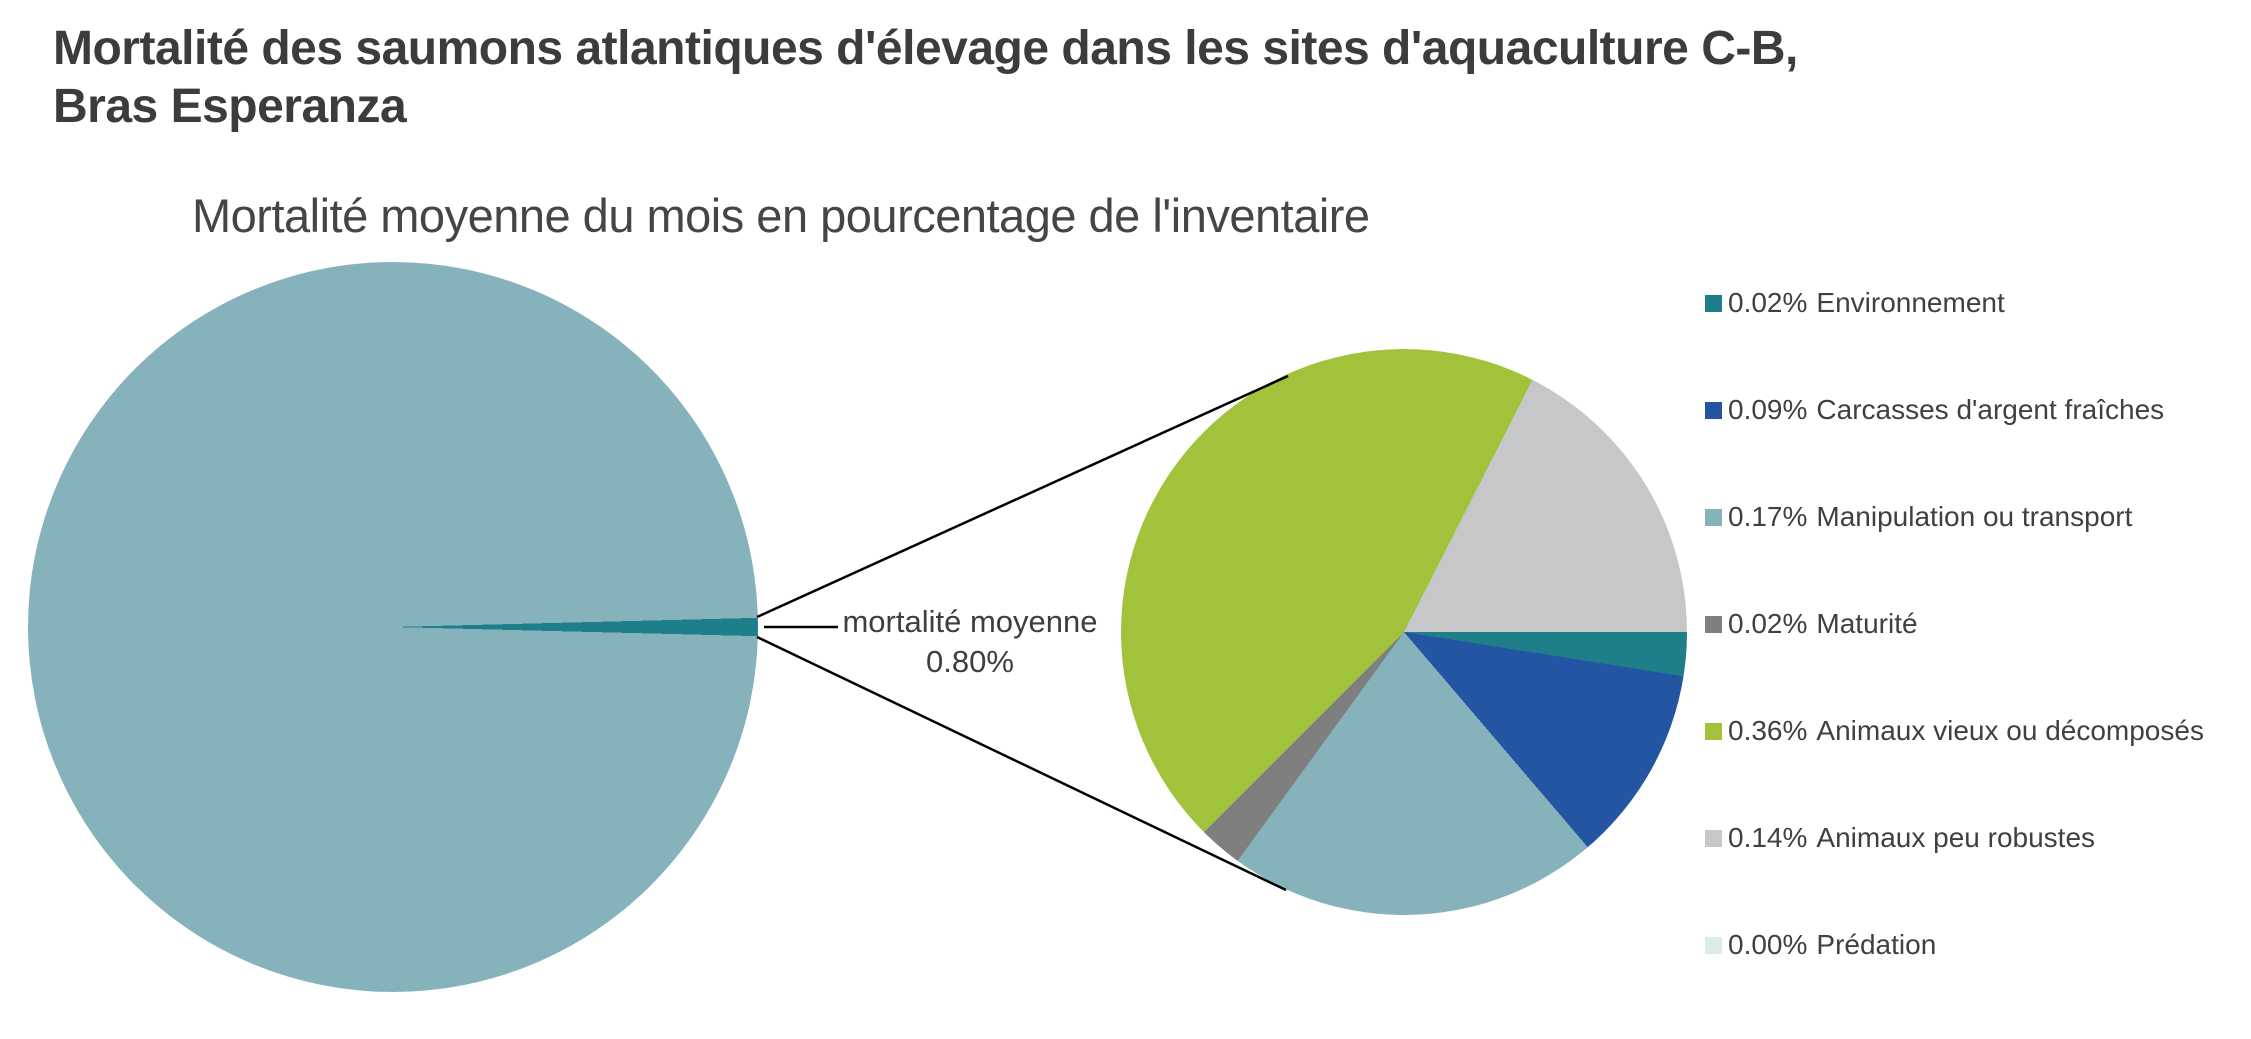  I want to click on callout-label: mortalité moyenne 0.80%, so click(970, 642).